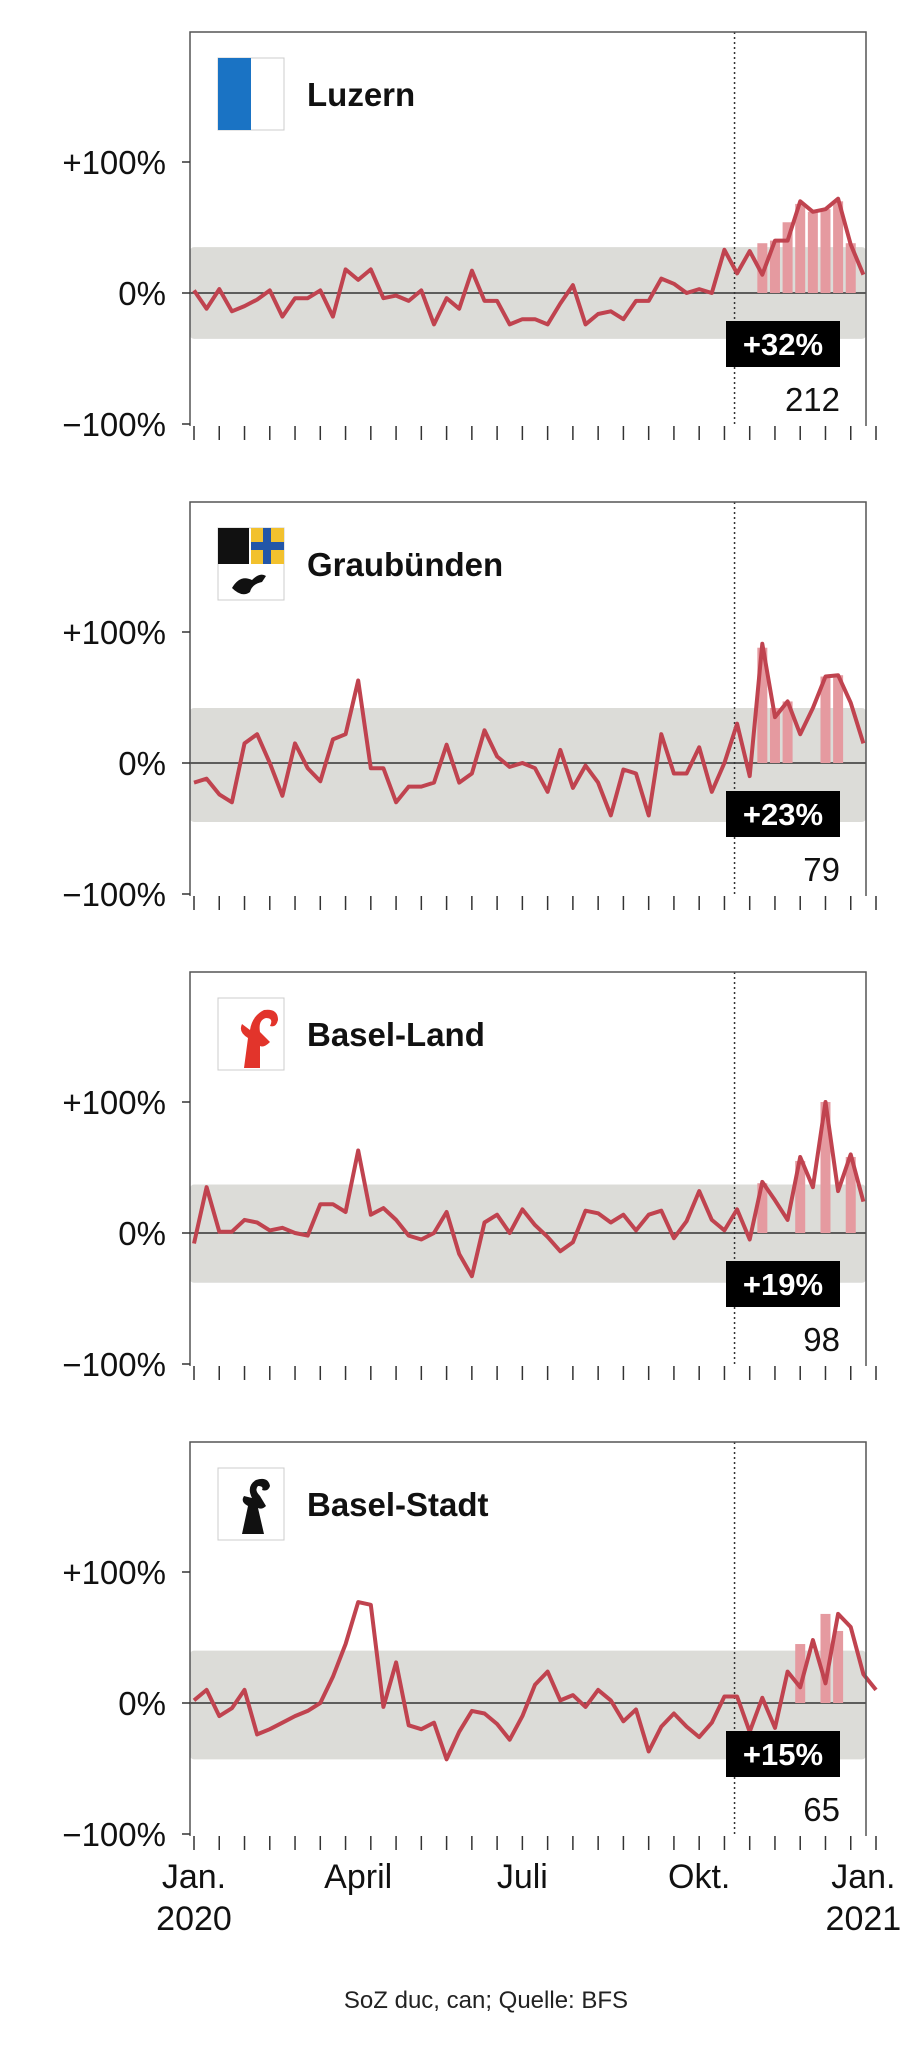 The image size is (902, 2048). I want to click on source-note: SoZ duc, can; Quelle: BFS, so click(486, 2000).